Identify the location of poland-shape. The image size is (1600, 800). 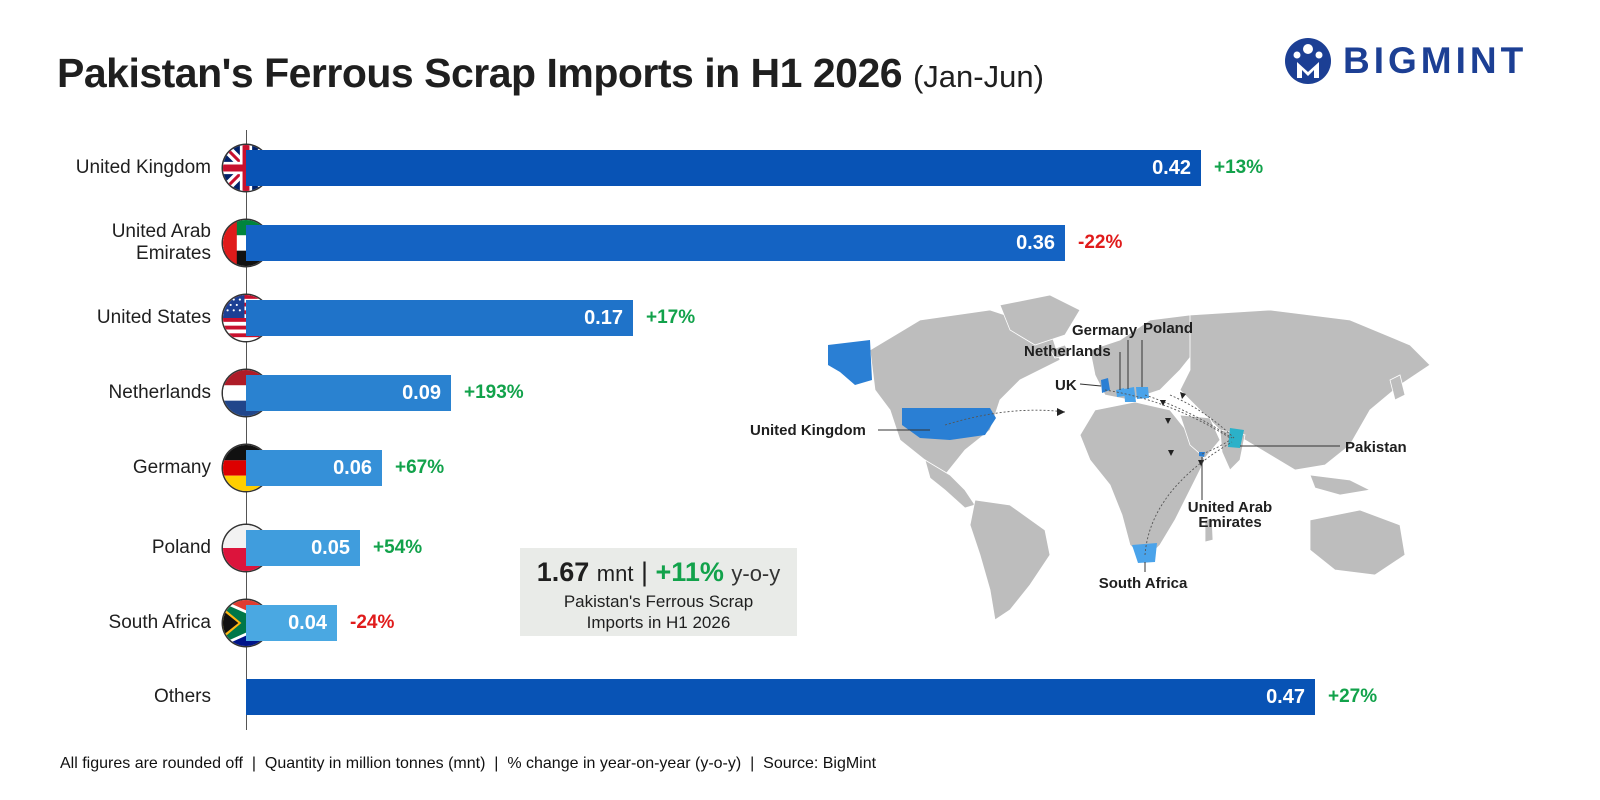
(1142, 393).